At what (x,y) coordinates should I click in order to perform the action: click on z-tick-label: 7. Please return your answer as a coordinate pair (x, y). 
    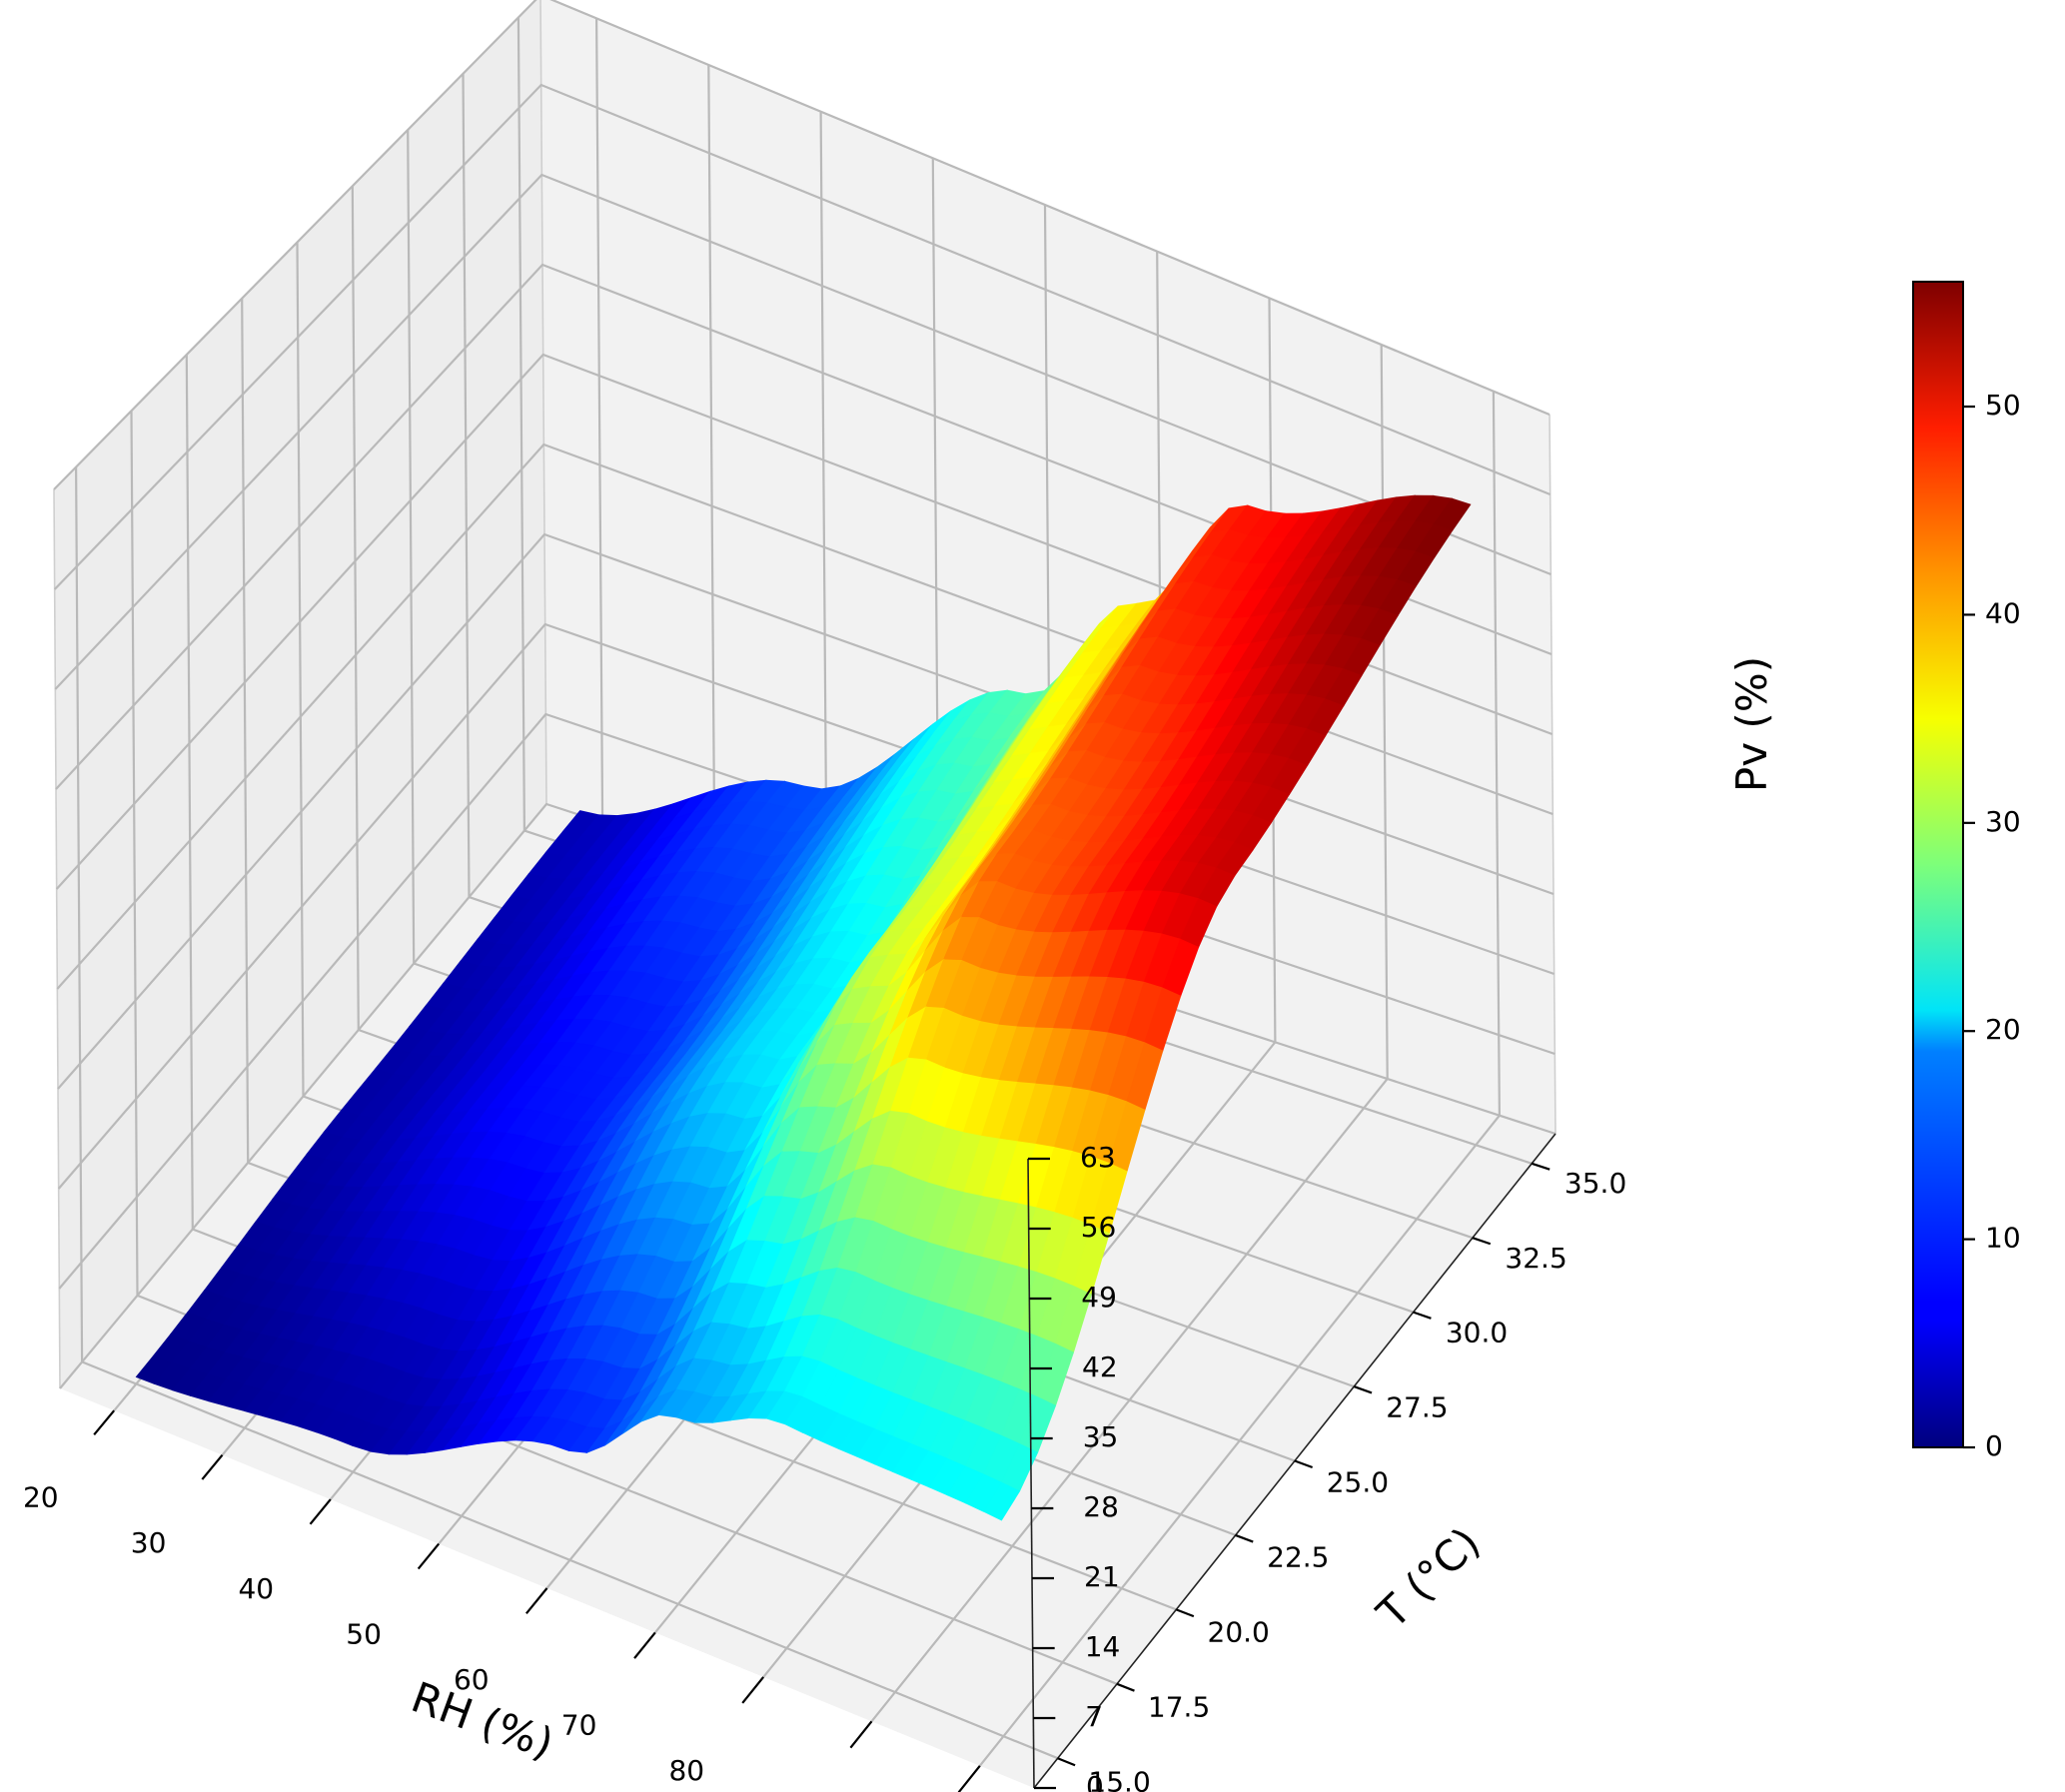
    Looking at the image, I should click on (1094, 1716).